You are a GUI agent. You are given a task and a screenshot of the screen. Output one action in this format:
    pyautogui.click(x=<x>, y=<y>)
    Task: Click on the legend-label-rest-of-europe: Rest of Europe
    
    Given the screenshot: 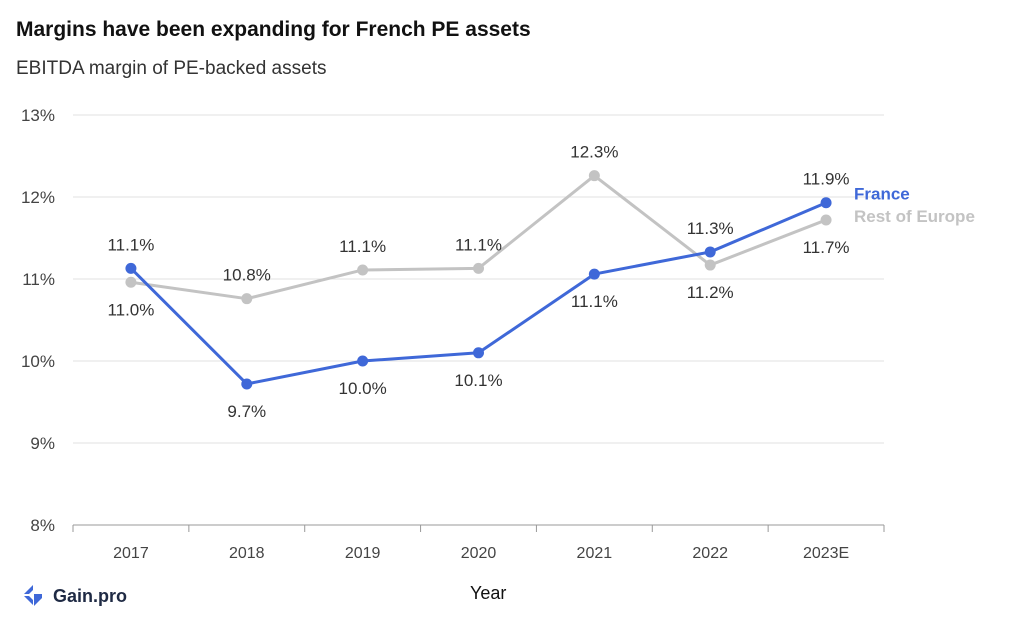 What is the action you would take?
    pyautogui.click(x=914, y=216)
    